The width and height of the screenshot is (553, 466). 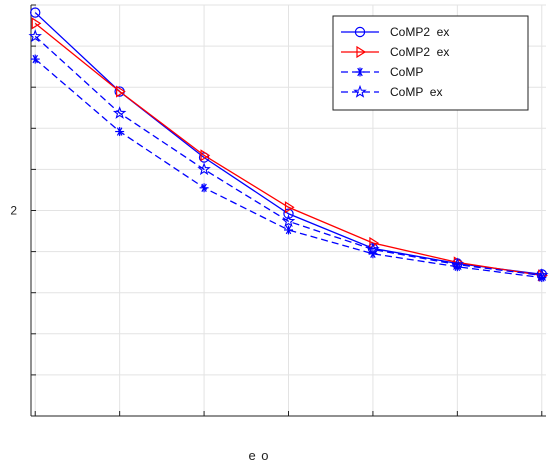 What do you see at coordinates (430, 63) in the screenshot?
I see `legend: CoMP2 ex CoMP2 ex CoMP CoMP ex` at bounding box center [430, 63].